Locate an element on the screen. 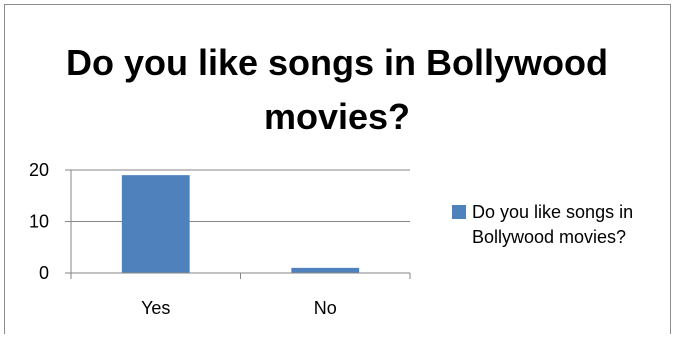  x-category-label: No is located at coordinates (325, 308).